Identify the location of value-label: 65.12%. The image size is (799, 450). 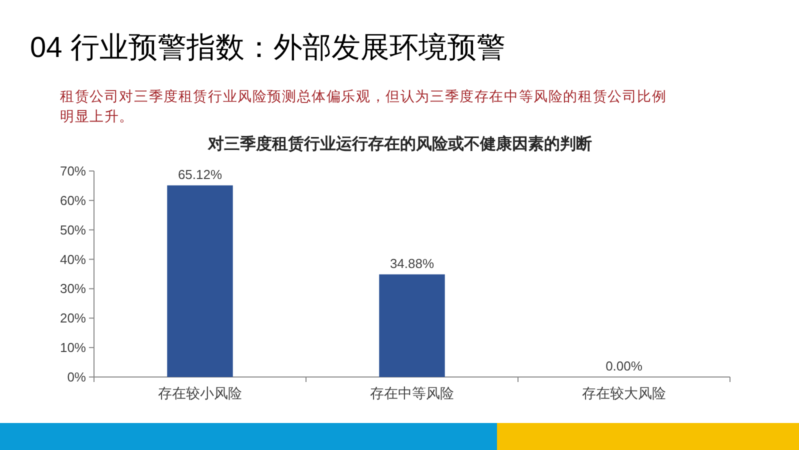
(200, 174).